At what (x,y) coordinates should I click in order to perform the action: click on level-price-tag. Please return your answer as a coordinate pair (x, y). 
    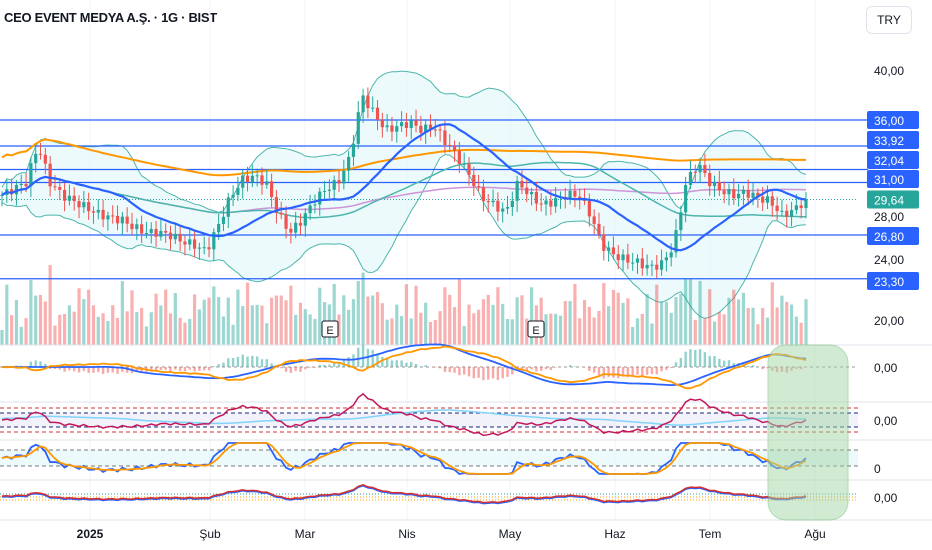
    Looking at the image, I should click on (893, 160).